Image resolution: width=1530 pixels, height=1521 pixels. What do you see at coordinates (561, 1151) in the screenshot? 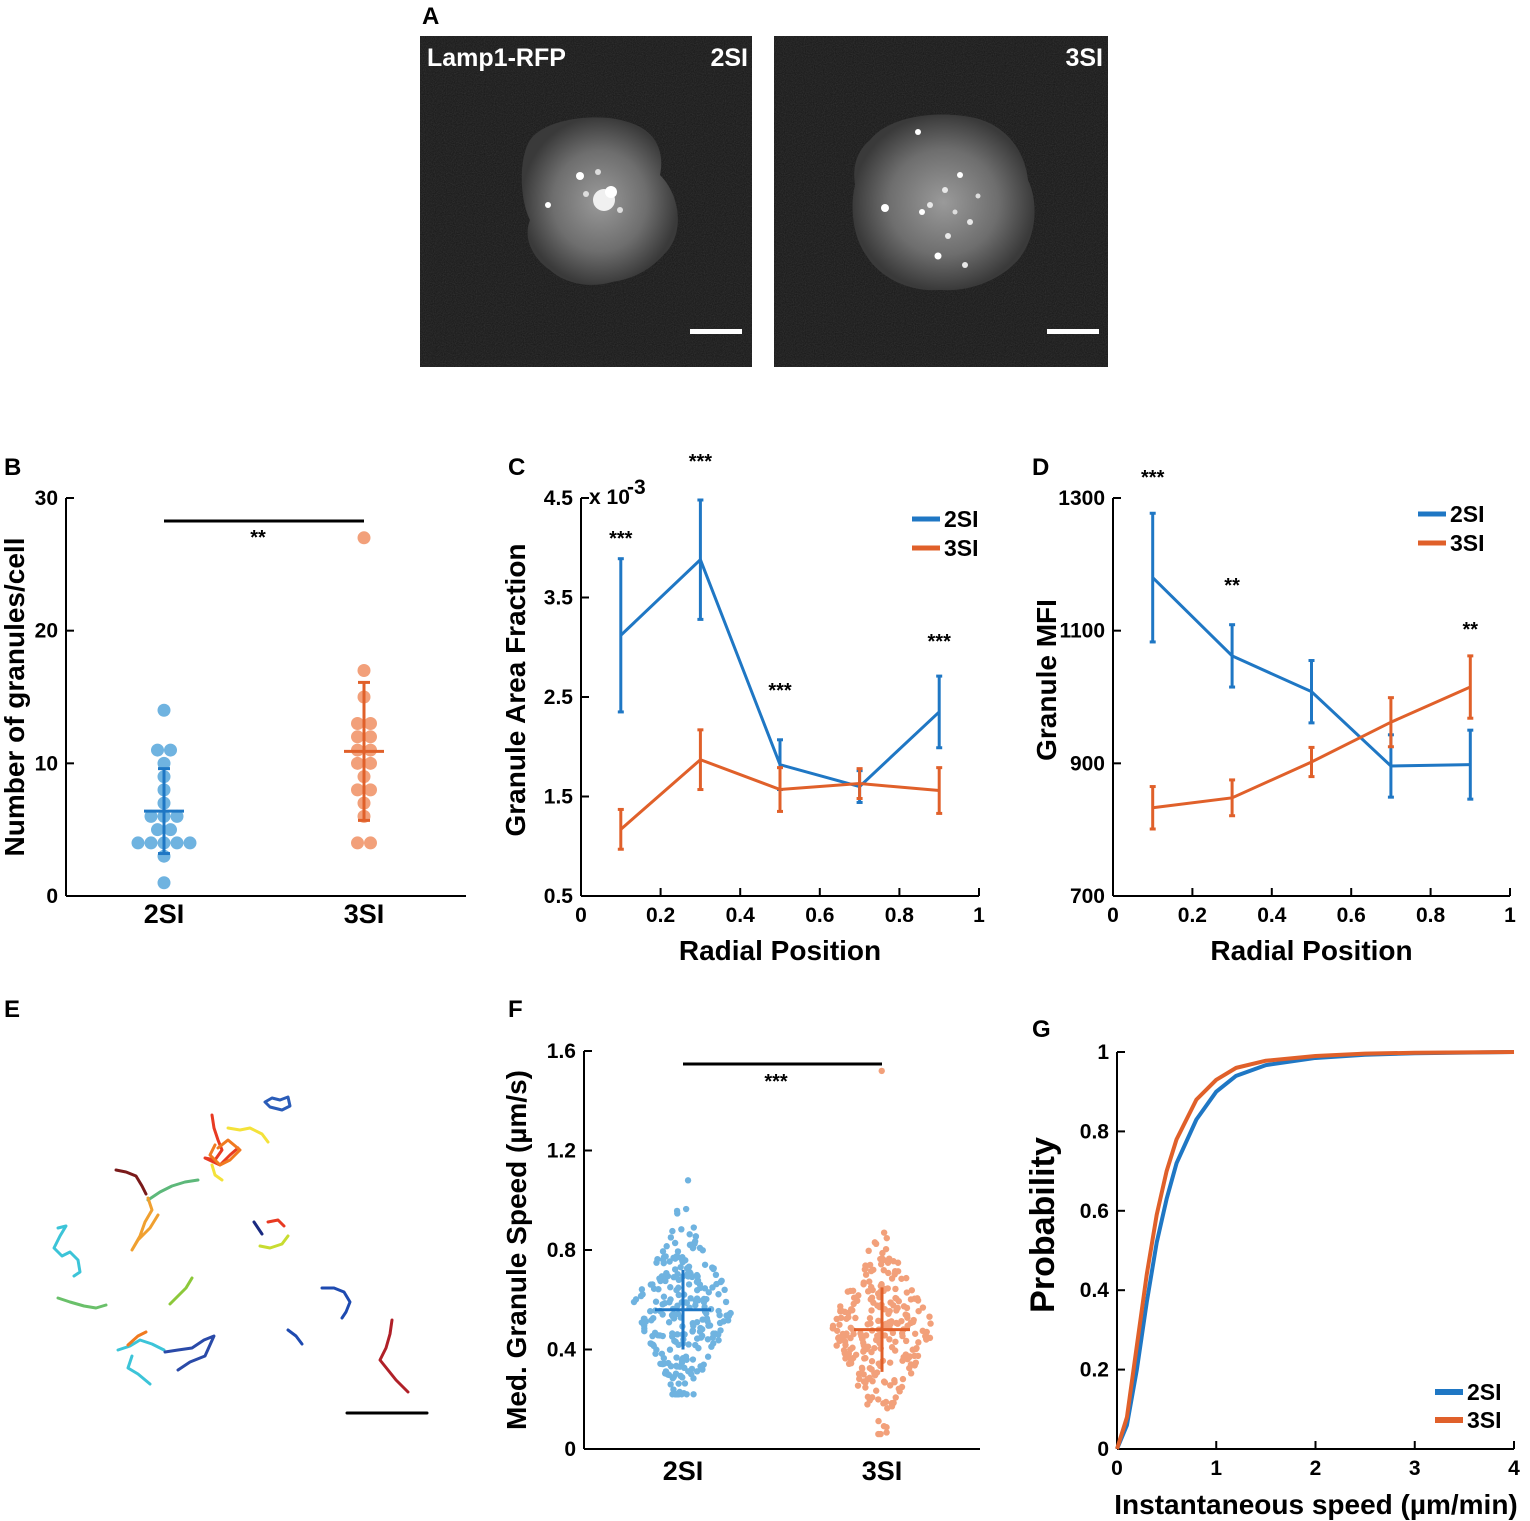
I see `y-tick-label: 1.2` at bounding box center [561, 1151].